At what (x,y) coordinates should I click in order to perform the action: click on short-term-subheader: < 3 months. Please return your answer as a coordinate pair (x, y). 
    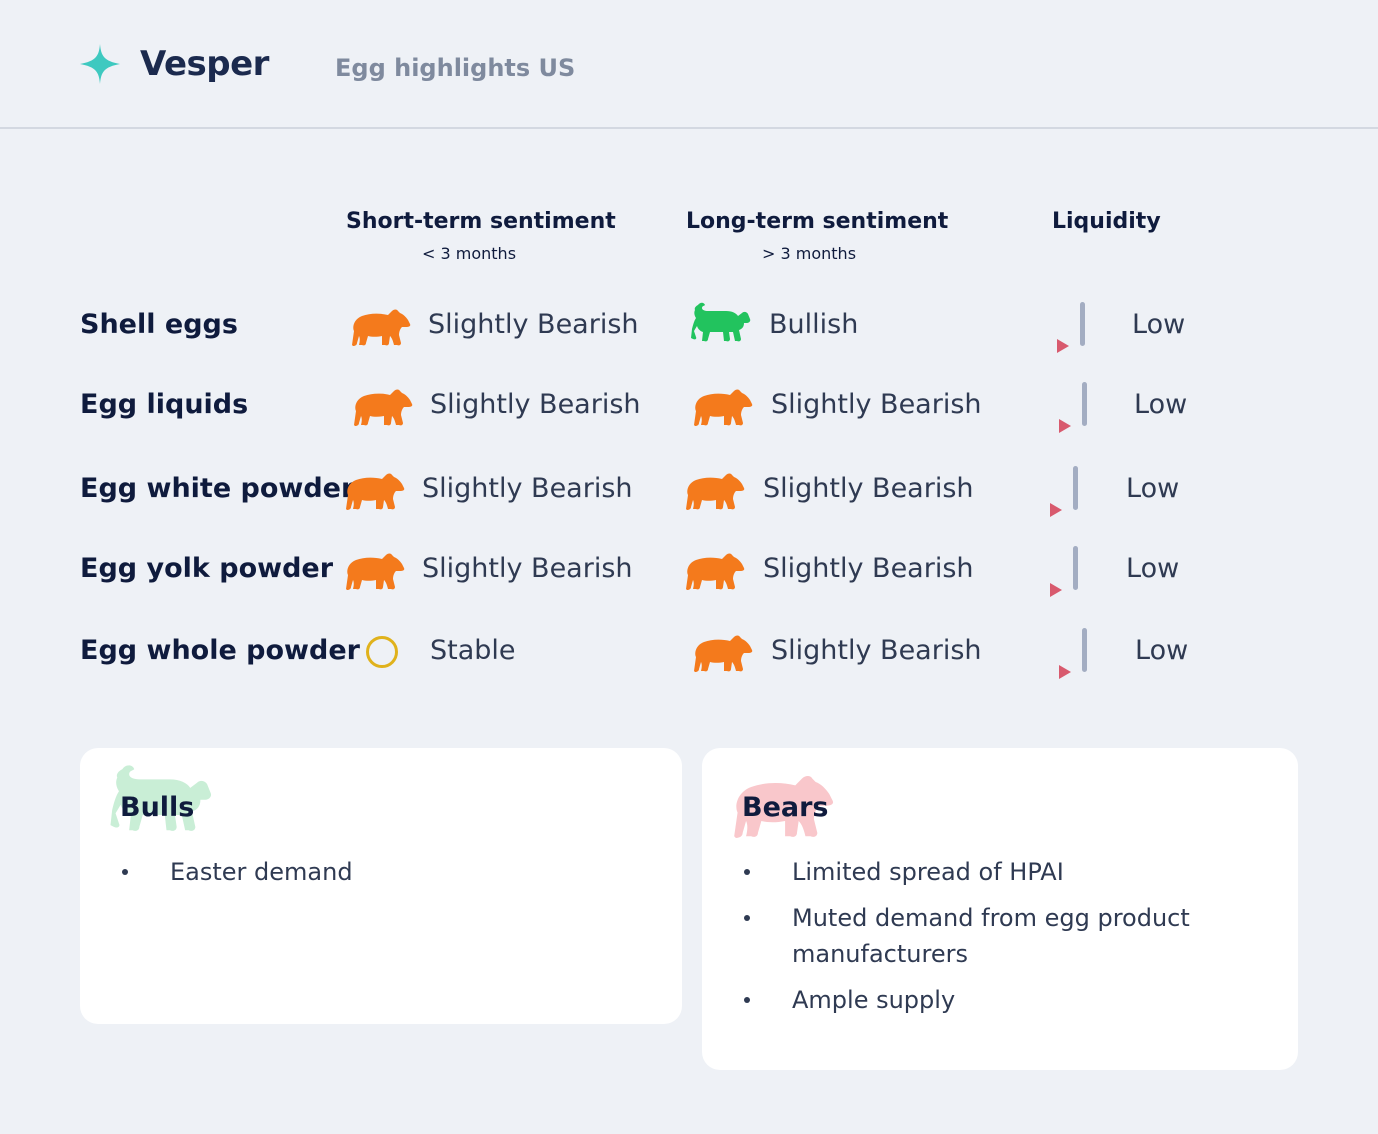
    Looking at the image, I should click on (469, 253).